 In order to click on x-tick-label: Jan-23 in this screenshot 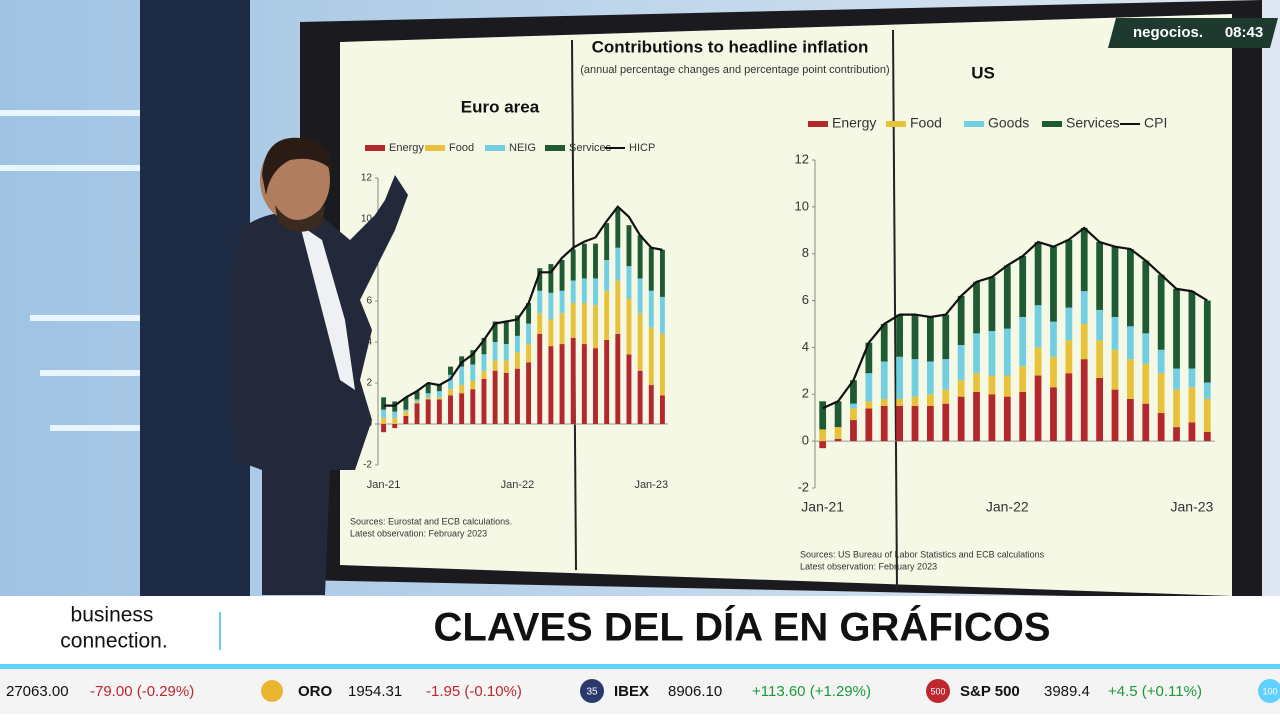, I will do `click(1192, 507)`.